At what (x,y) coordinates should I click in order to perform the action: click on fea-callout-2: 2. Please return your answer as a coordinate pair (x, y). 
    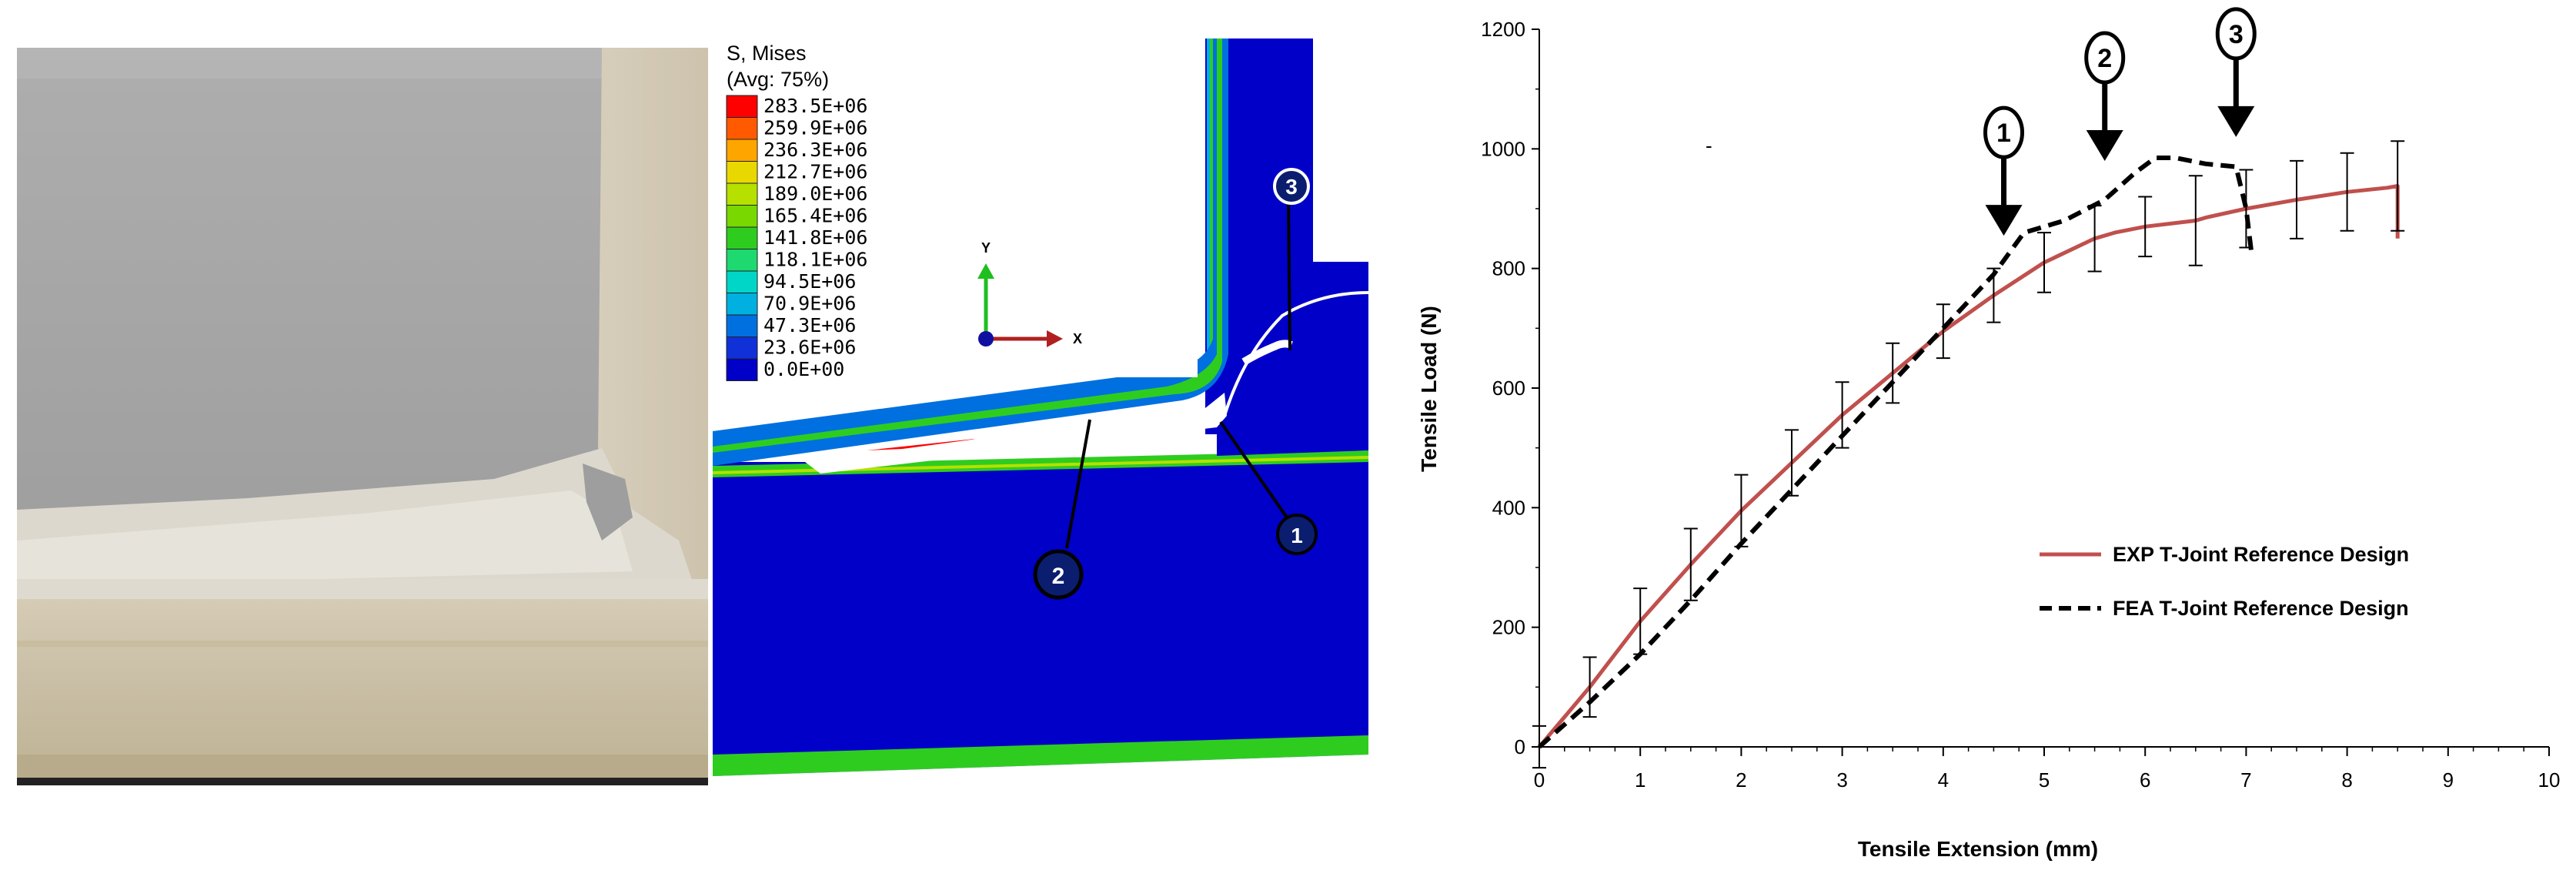
    Looking at the image, I should click on (1058, 574).